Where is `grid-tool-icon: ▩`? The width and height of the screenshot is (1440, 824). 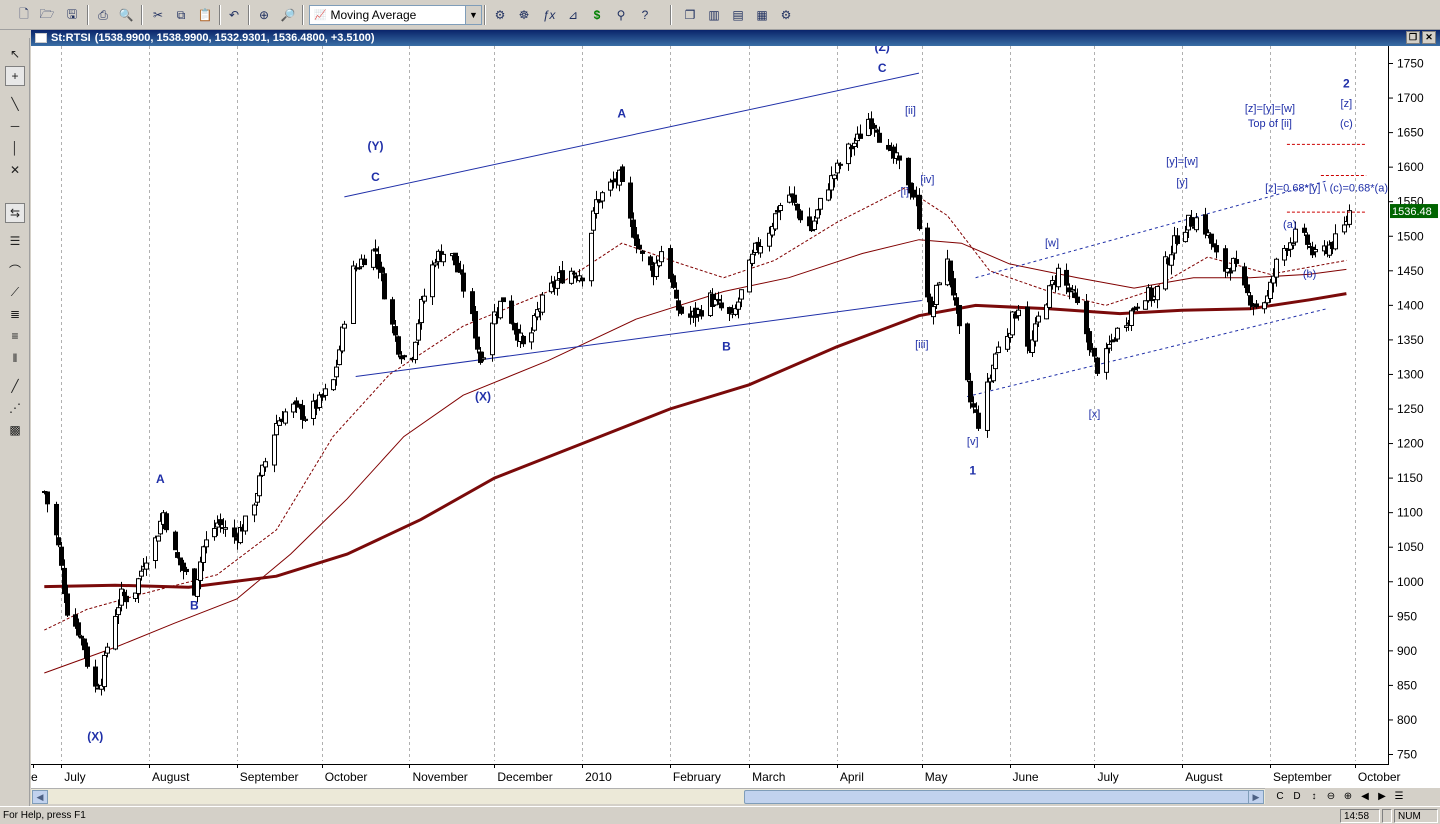
grid-tool-icon: ▩ is located at coordinates (15, 430).